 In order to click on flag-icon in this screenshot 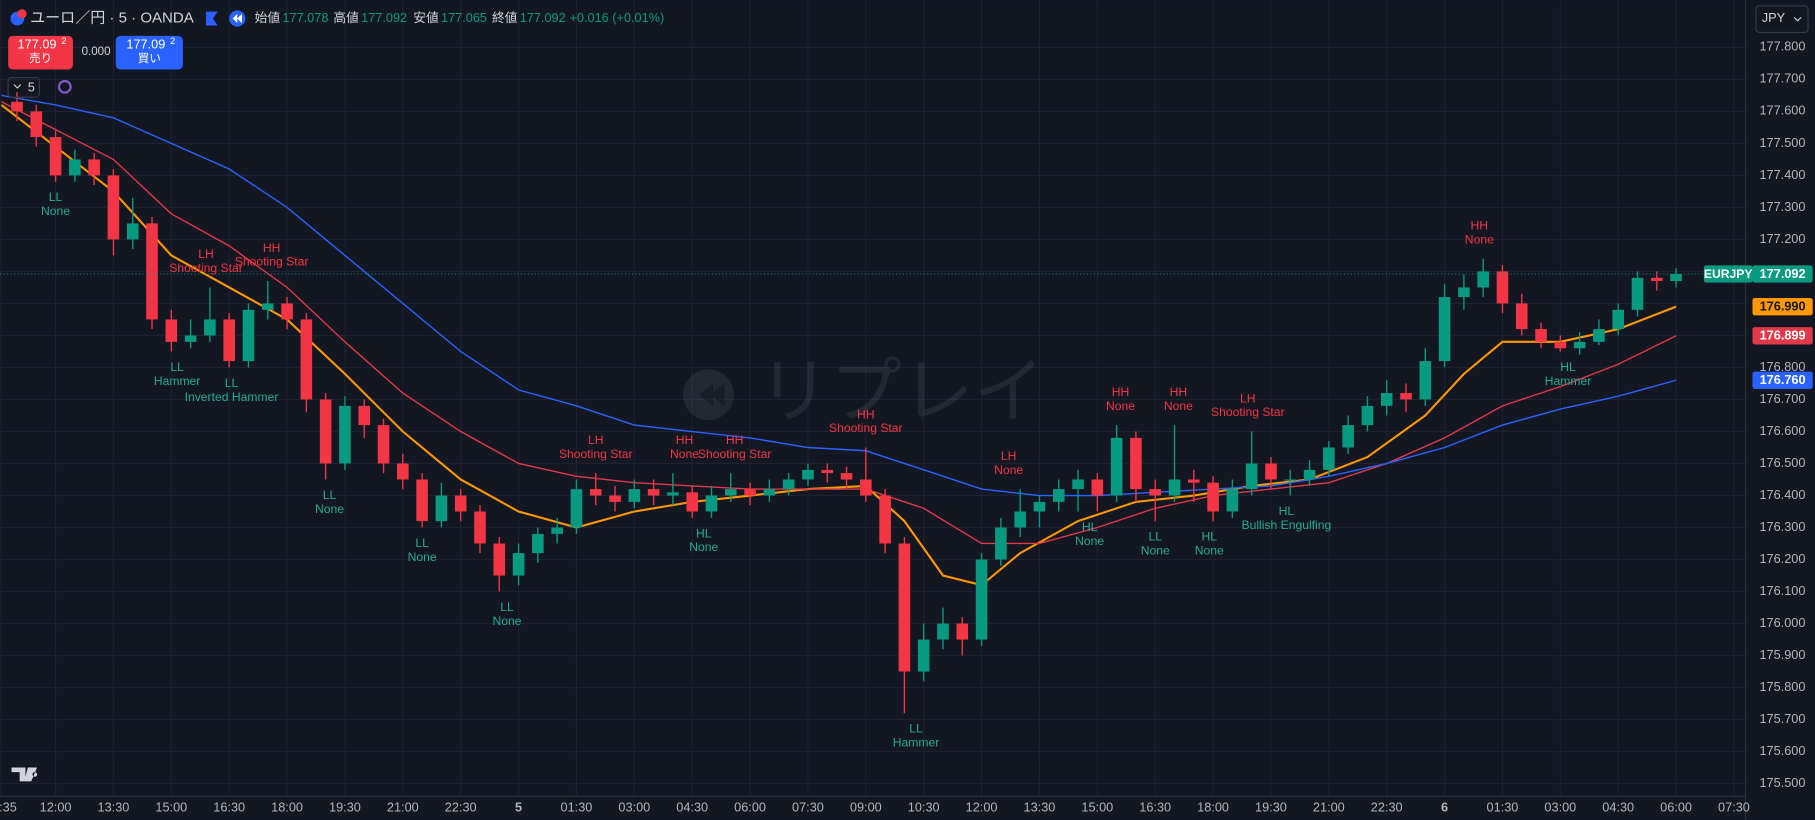, I will do `click(212, 18)`.